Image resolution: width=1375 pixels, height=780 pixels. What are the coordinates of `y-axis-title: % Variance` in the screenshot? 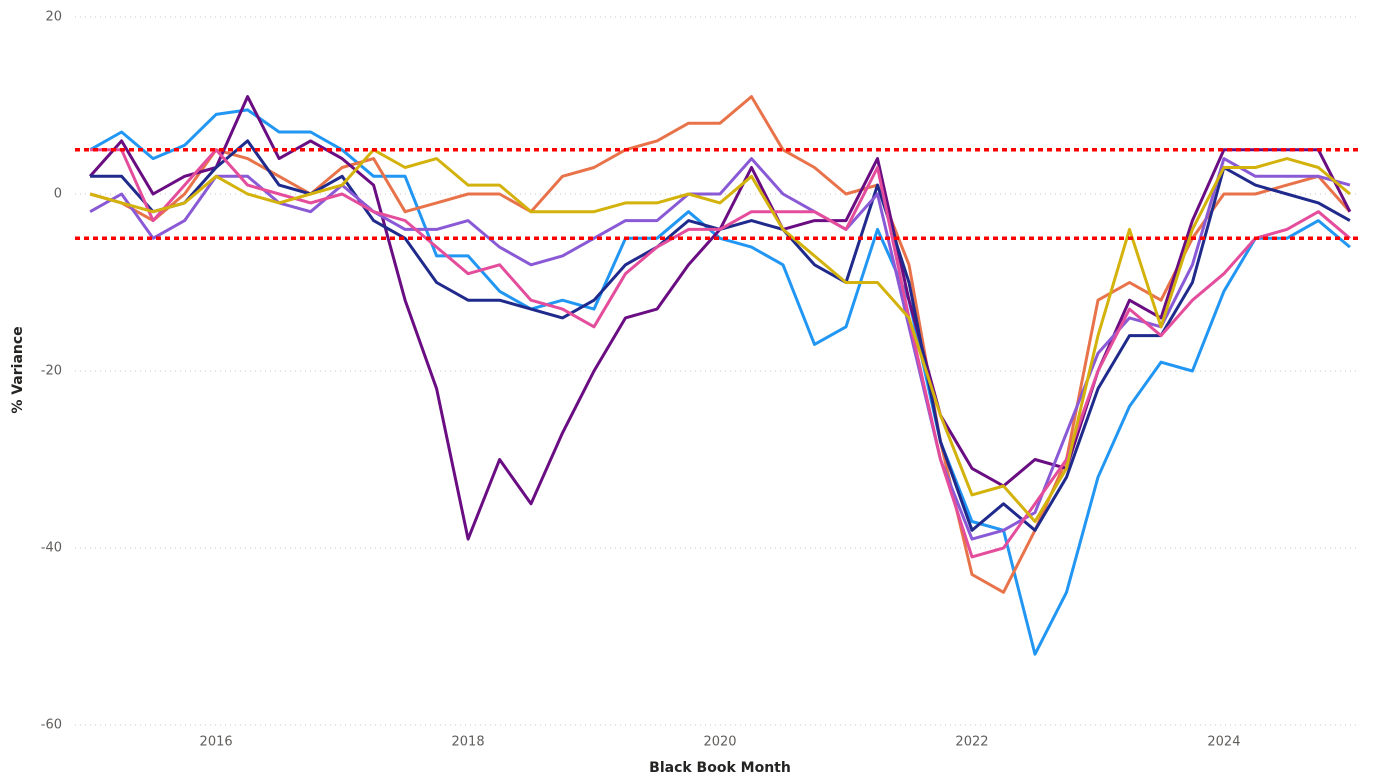 It's located at (18, 369).